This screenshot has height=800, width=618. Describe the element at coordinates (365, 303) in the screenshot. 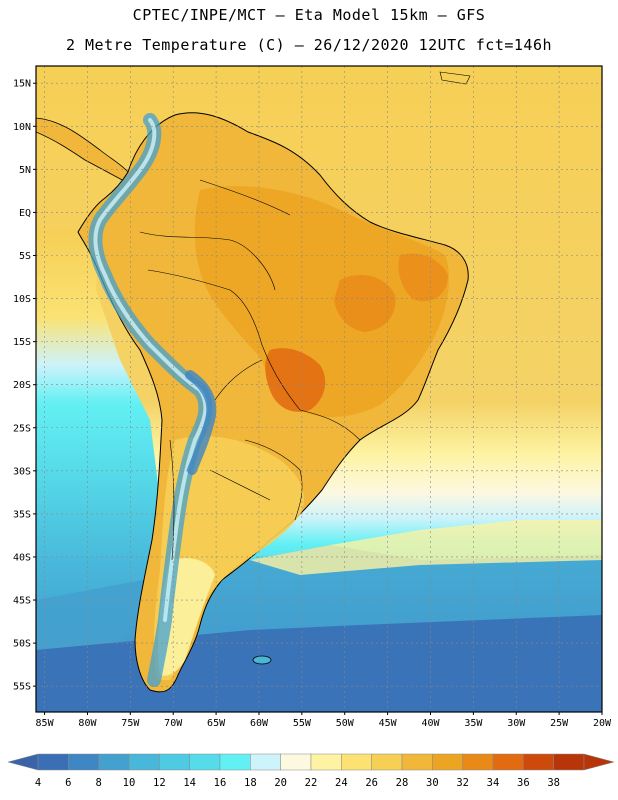

I see `hot-spot-central-brazil` at that location.